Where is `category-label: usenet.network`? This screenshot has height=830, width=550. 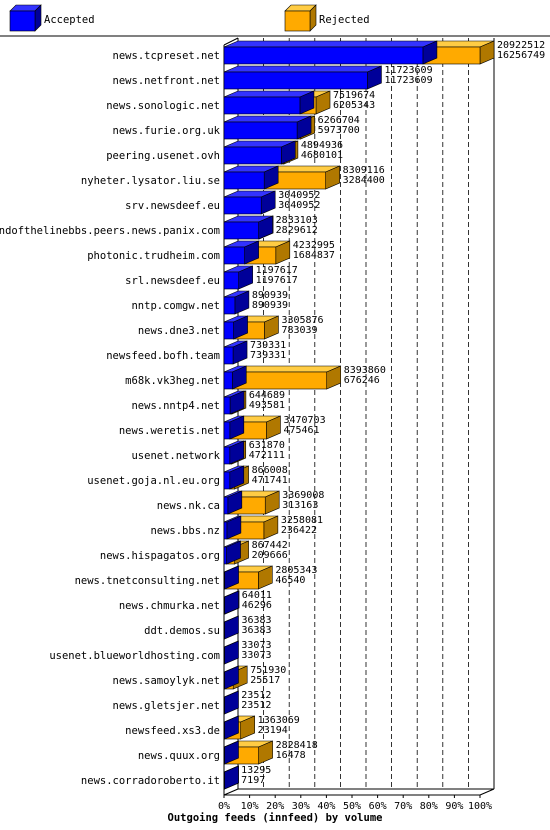 category-label: usenet.network is located at coordinates (175, 456).